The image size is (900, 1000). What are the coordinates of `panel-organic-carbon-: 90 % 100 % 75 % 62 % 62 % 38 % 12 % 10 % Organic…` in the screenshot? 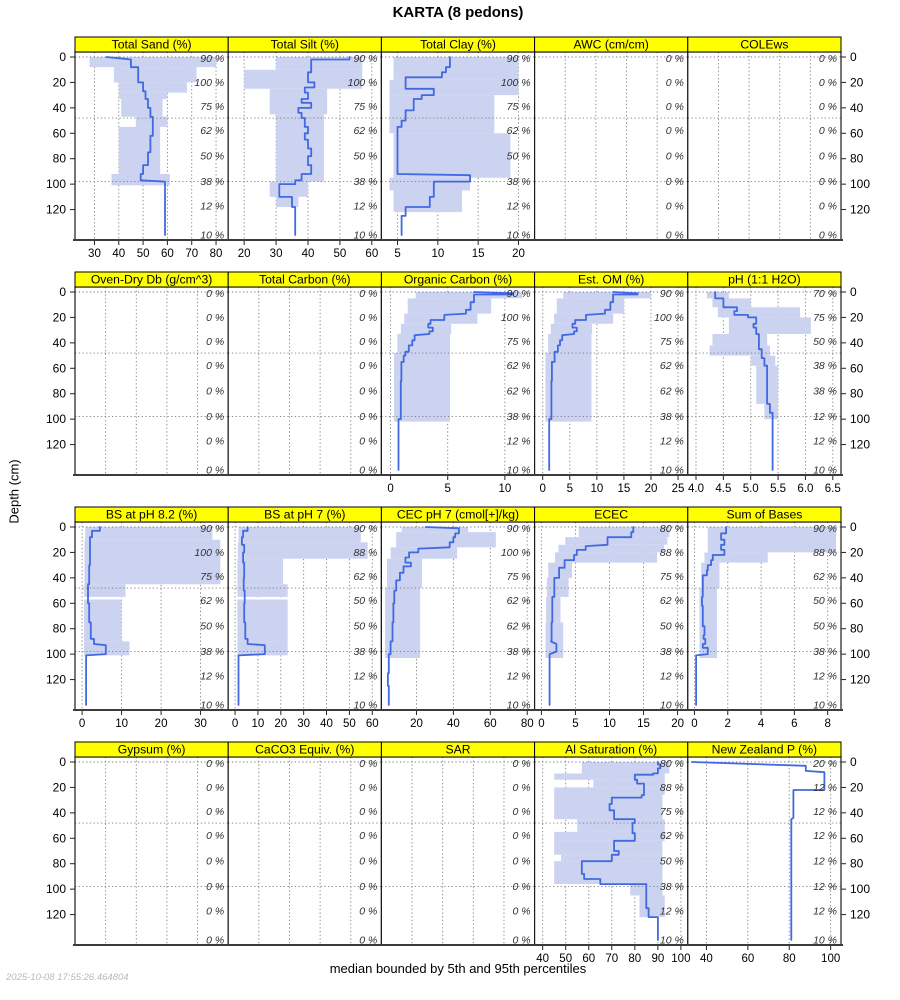 It's located at (458, 383).